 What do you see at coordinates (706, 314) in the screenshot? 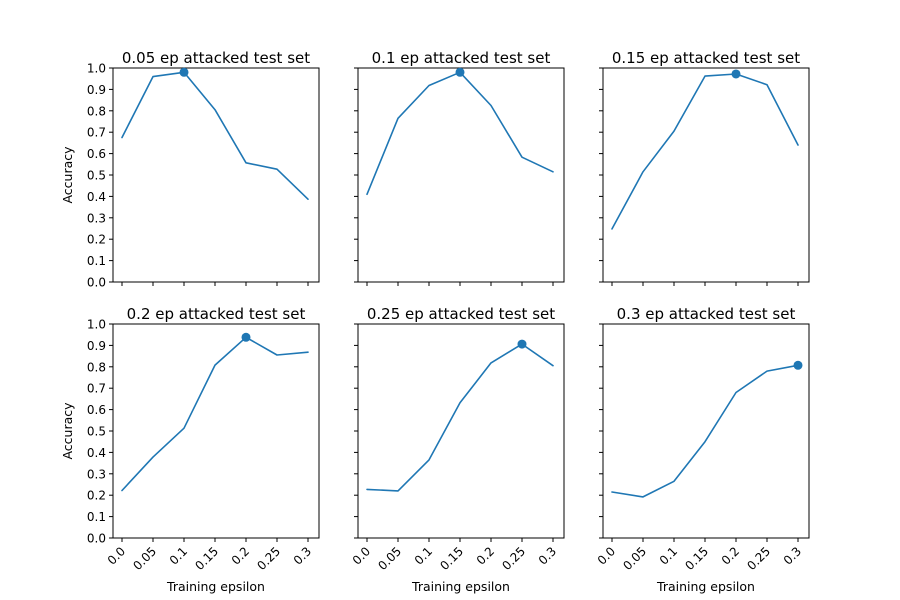
I see `subplot-title: 0.3 ep attacked test set` at bounding box center [706, 314].